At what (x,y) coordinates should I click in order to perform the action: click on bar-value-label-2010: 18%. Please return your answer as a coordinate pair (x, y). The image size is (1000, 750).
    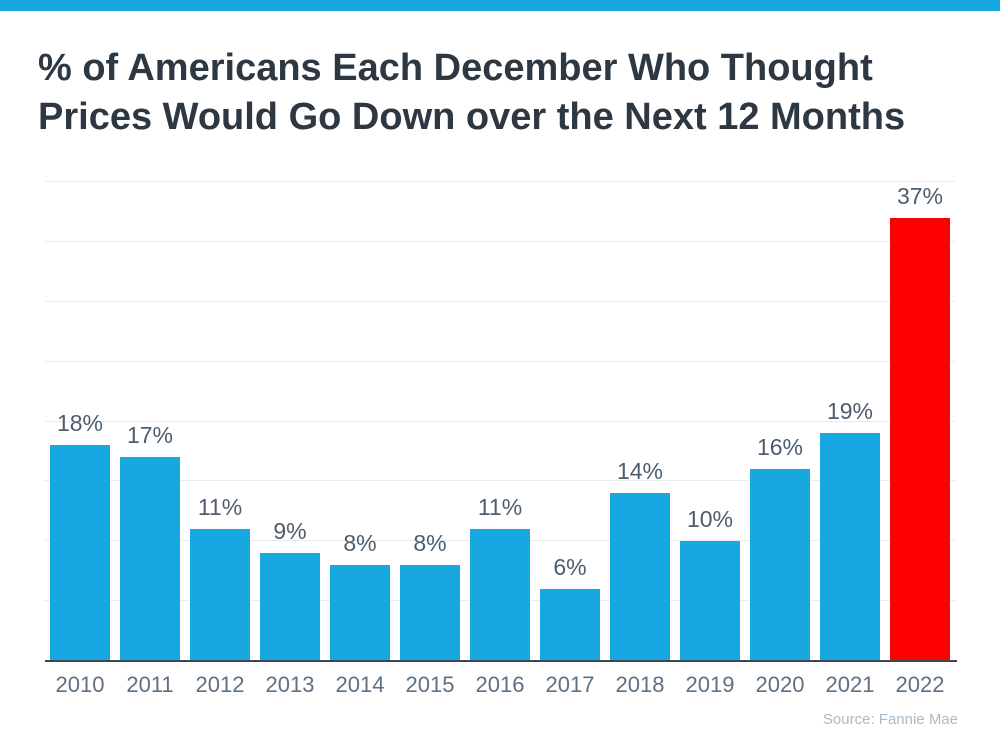
    Looking at the image, I should click on (80, 423).